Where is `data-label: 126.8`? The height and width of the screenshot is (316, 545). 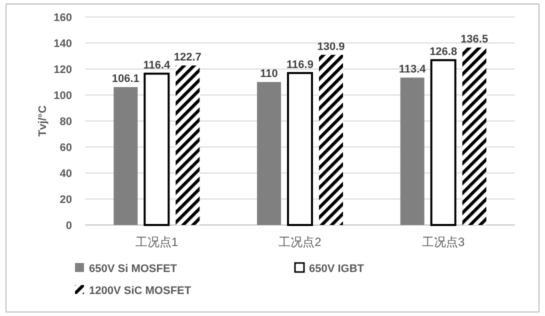
data-label: 126.8 is located at coordinates (444, 52).